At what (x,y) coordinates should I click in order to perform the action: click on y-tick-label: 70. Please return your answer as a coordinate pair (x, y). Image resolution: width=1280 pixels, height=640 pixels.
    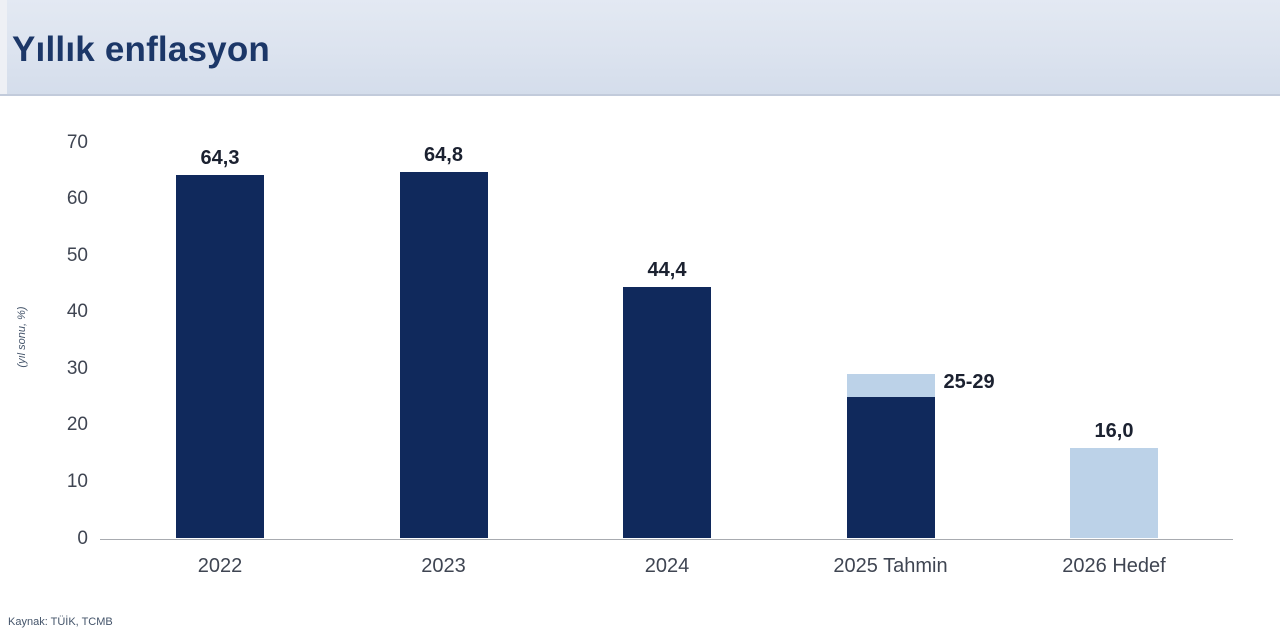
    Looking at the image, I should click on (77, 142).